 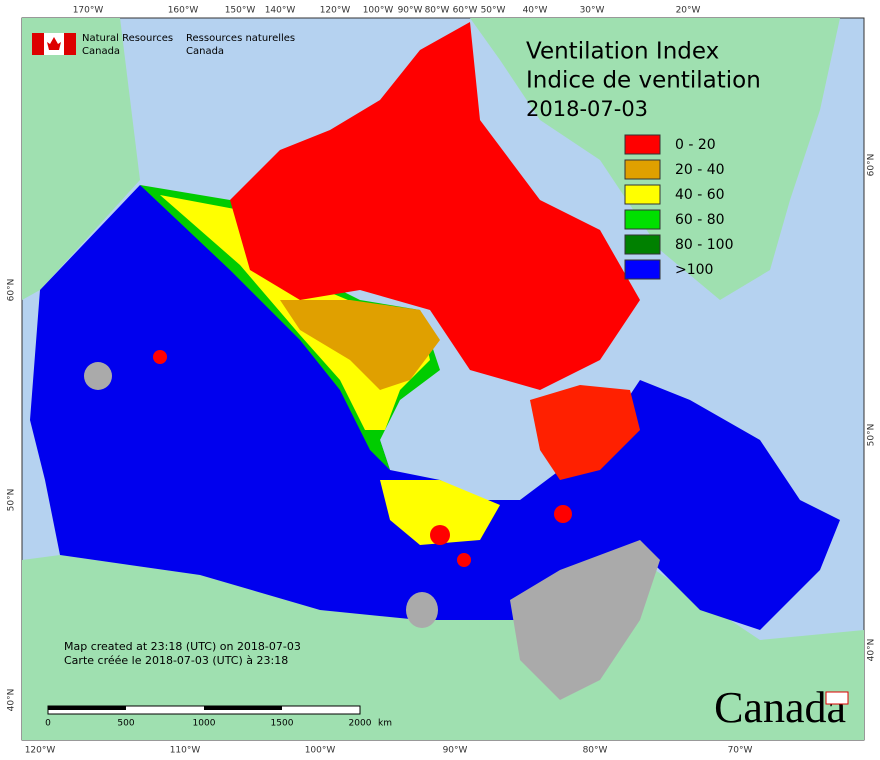 What do you see at coordinates (440, 512) in the screenshot?
I see `band-yellow` at bounding box center [440, 512].